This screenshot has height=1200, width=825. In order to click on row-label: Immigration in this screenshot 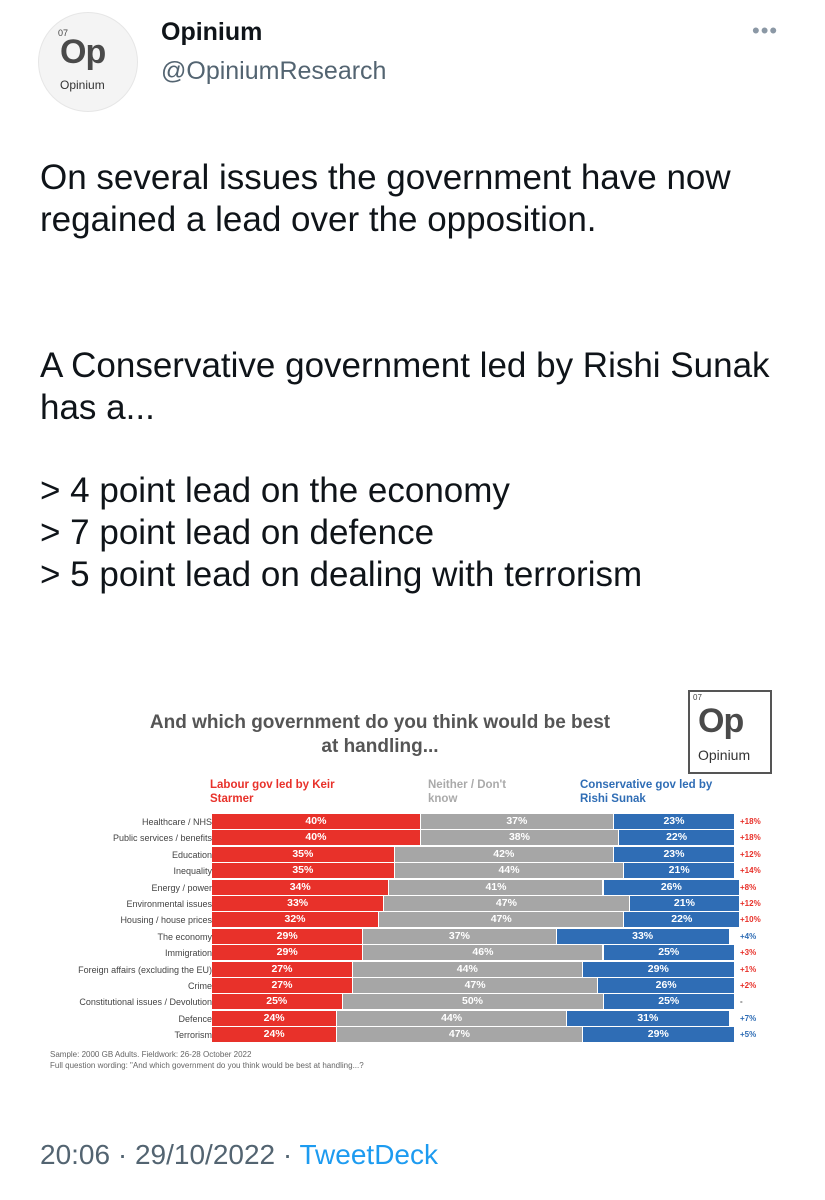, I will do `click(188, 953)`.